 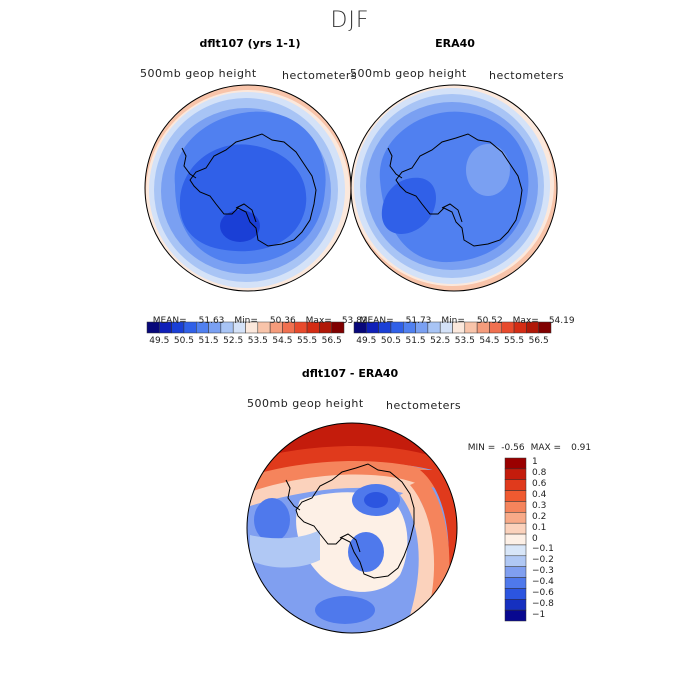 What do you see at coordinates (350, 20) in the screenshot?
I see `figure-title: DJF` at bounding box center [350, 20].